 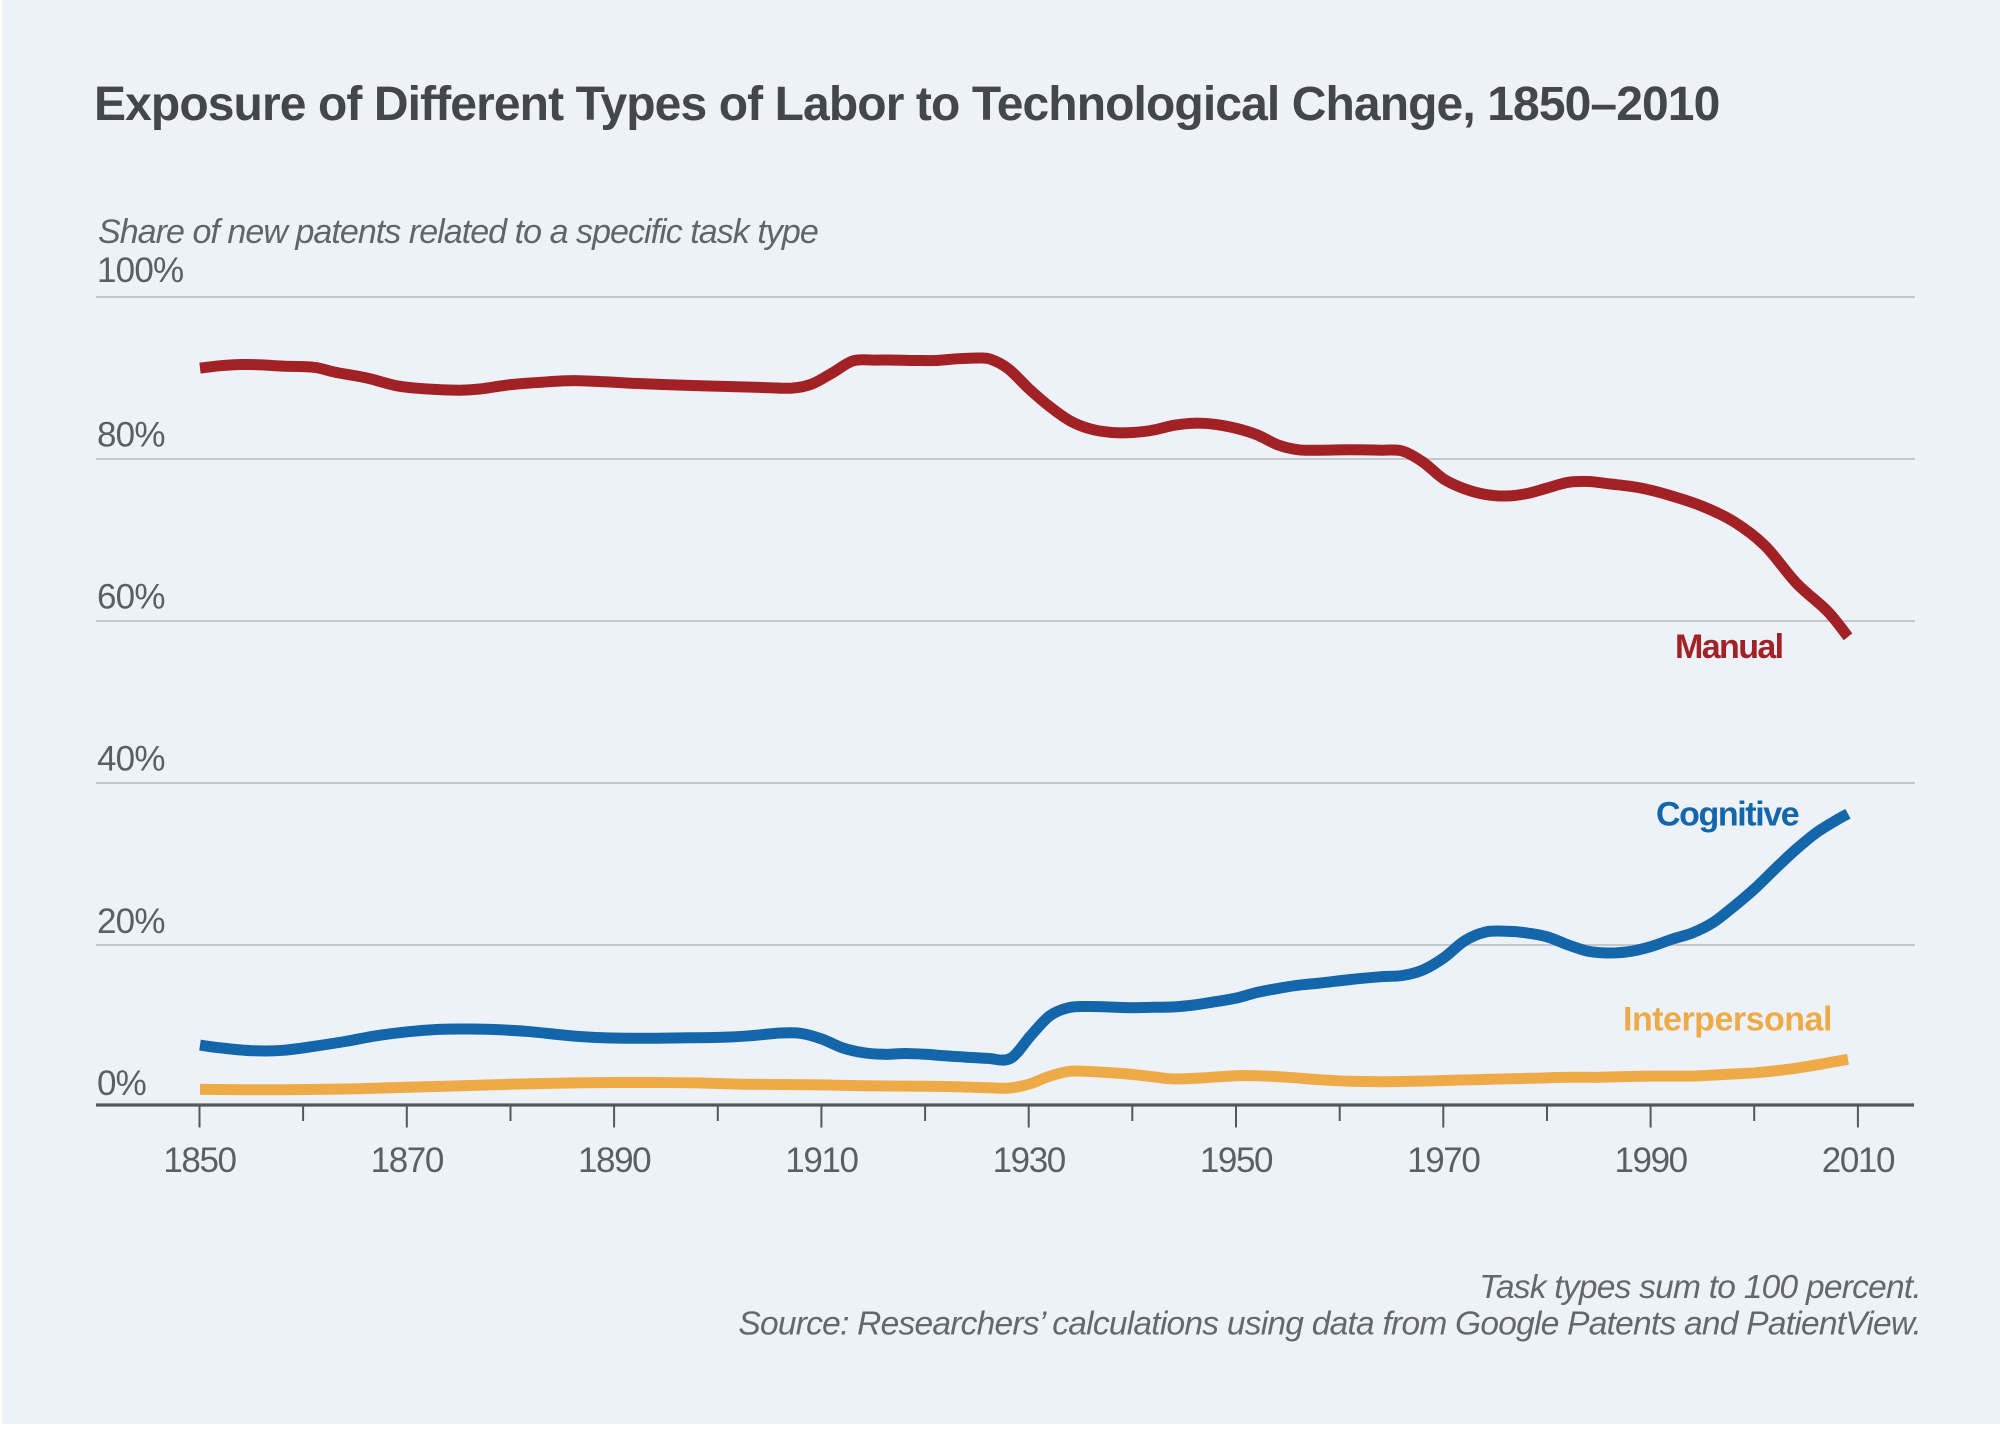 I want to click on svg-text: 1990, so click(x=1650, y=1160).